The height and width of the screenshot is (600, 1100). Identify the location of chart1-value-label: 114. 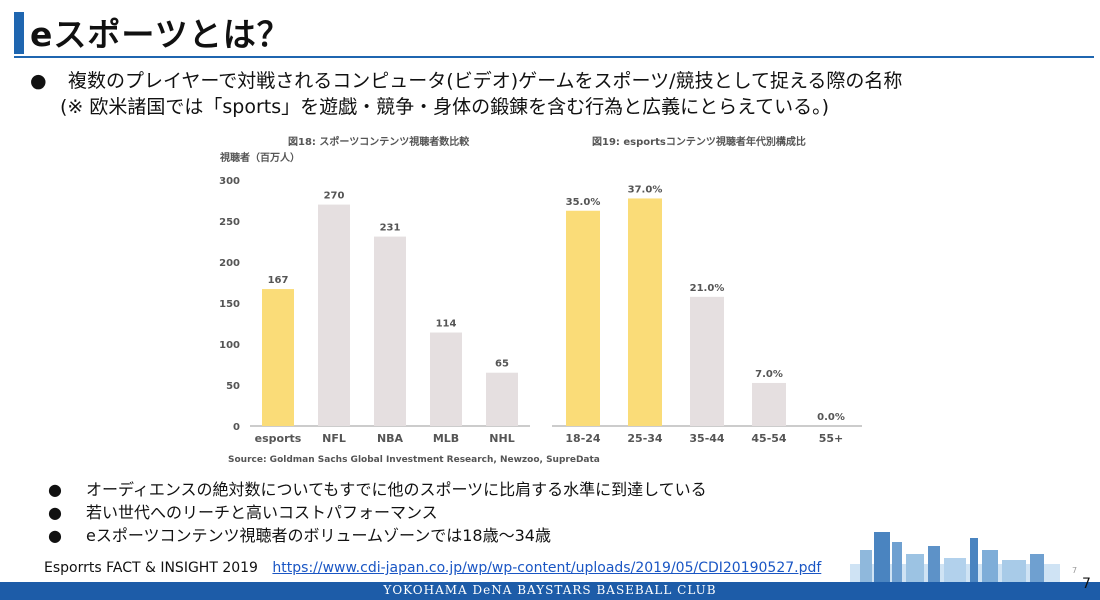
(446, 324).